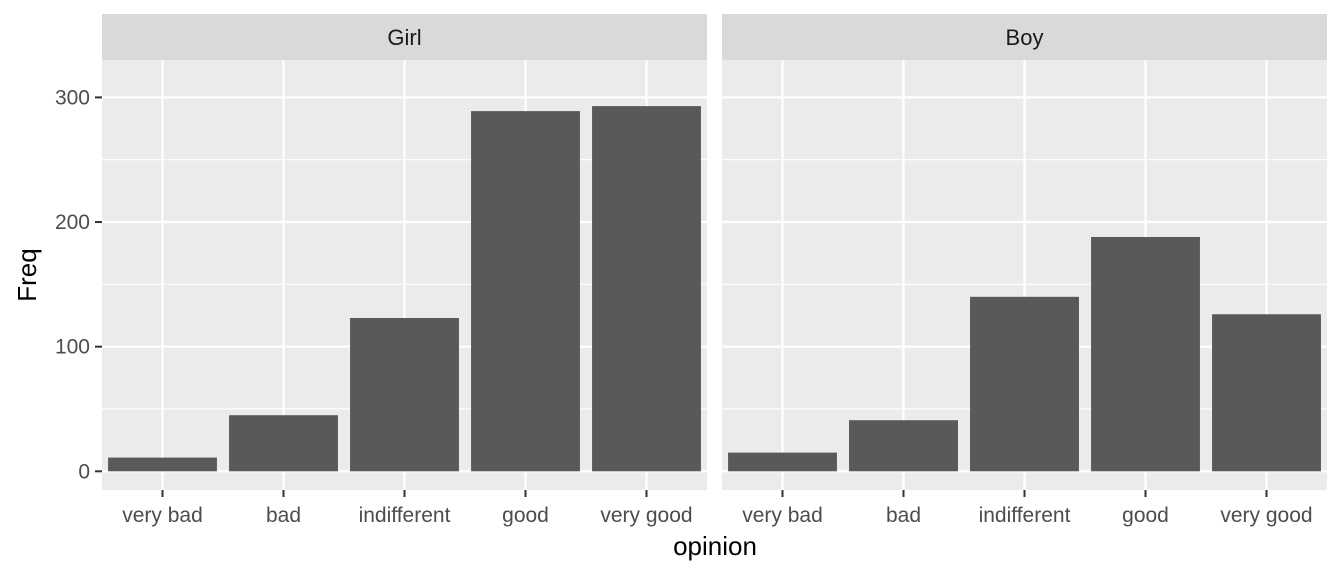  What do you see at coordinates (84, 471) in the screenshot?
I see `y-tick-label: 0` at bounding box center [84, 471].